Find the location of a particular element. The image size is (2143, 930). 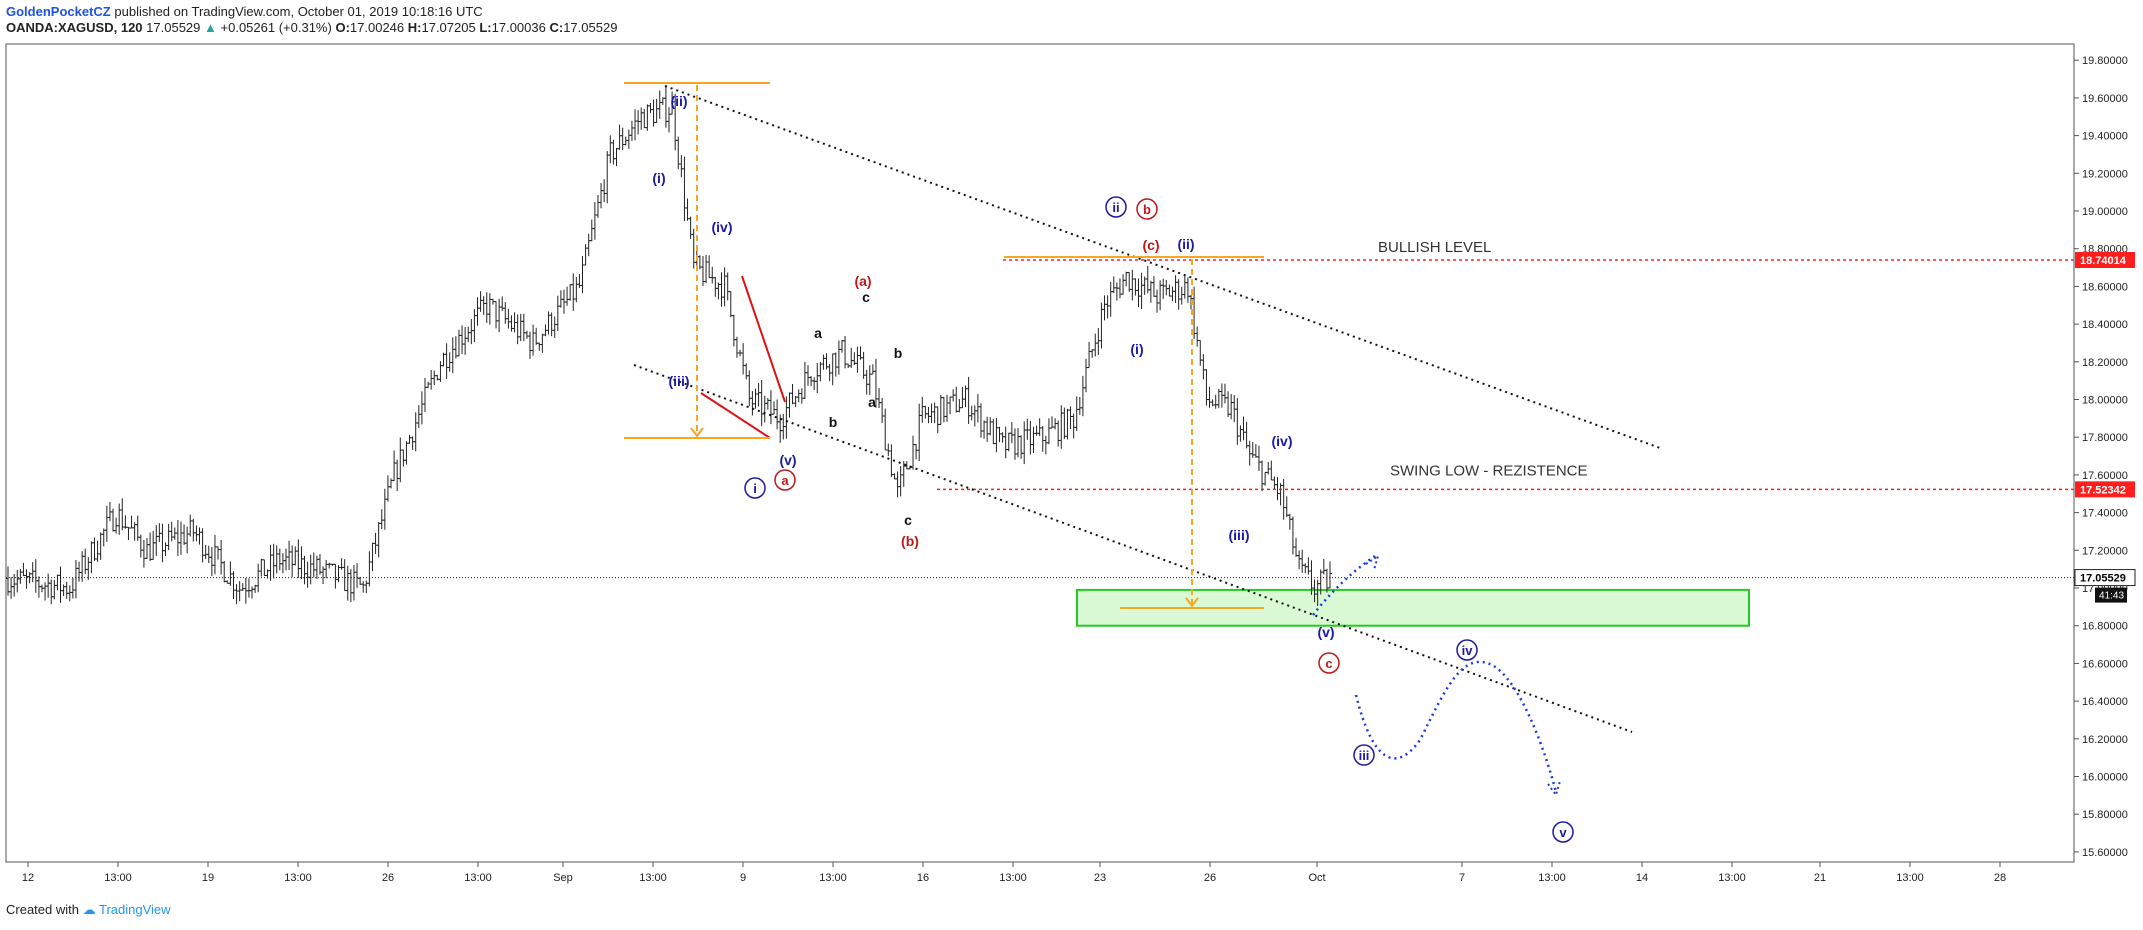

bullish-level-tag-bg is located at coordinates (2105, 259).